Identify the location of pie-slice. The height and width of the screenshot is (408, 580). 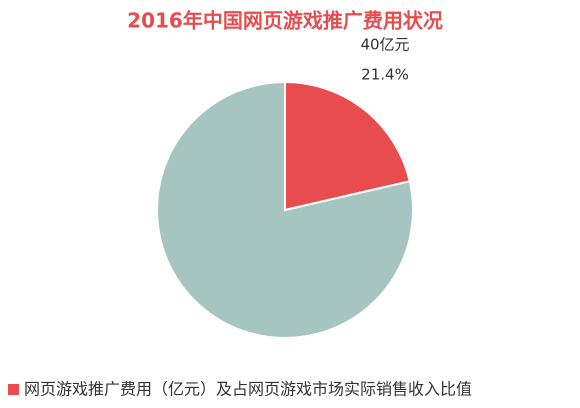
(347, 146).